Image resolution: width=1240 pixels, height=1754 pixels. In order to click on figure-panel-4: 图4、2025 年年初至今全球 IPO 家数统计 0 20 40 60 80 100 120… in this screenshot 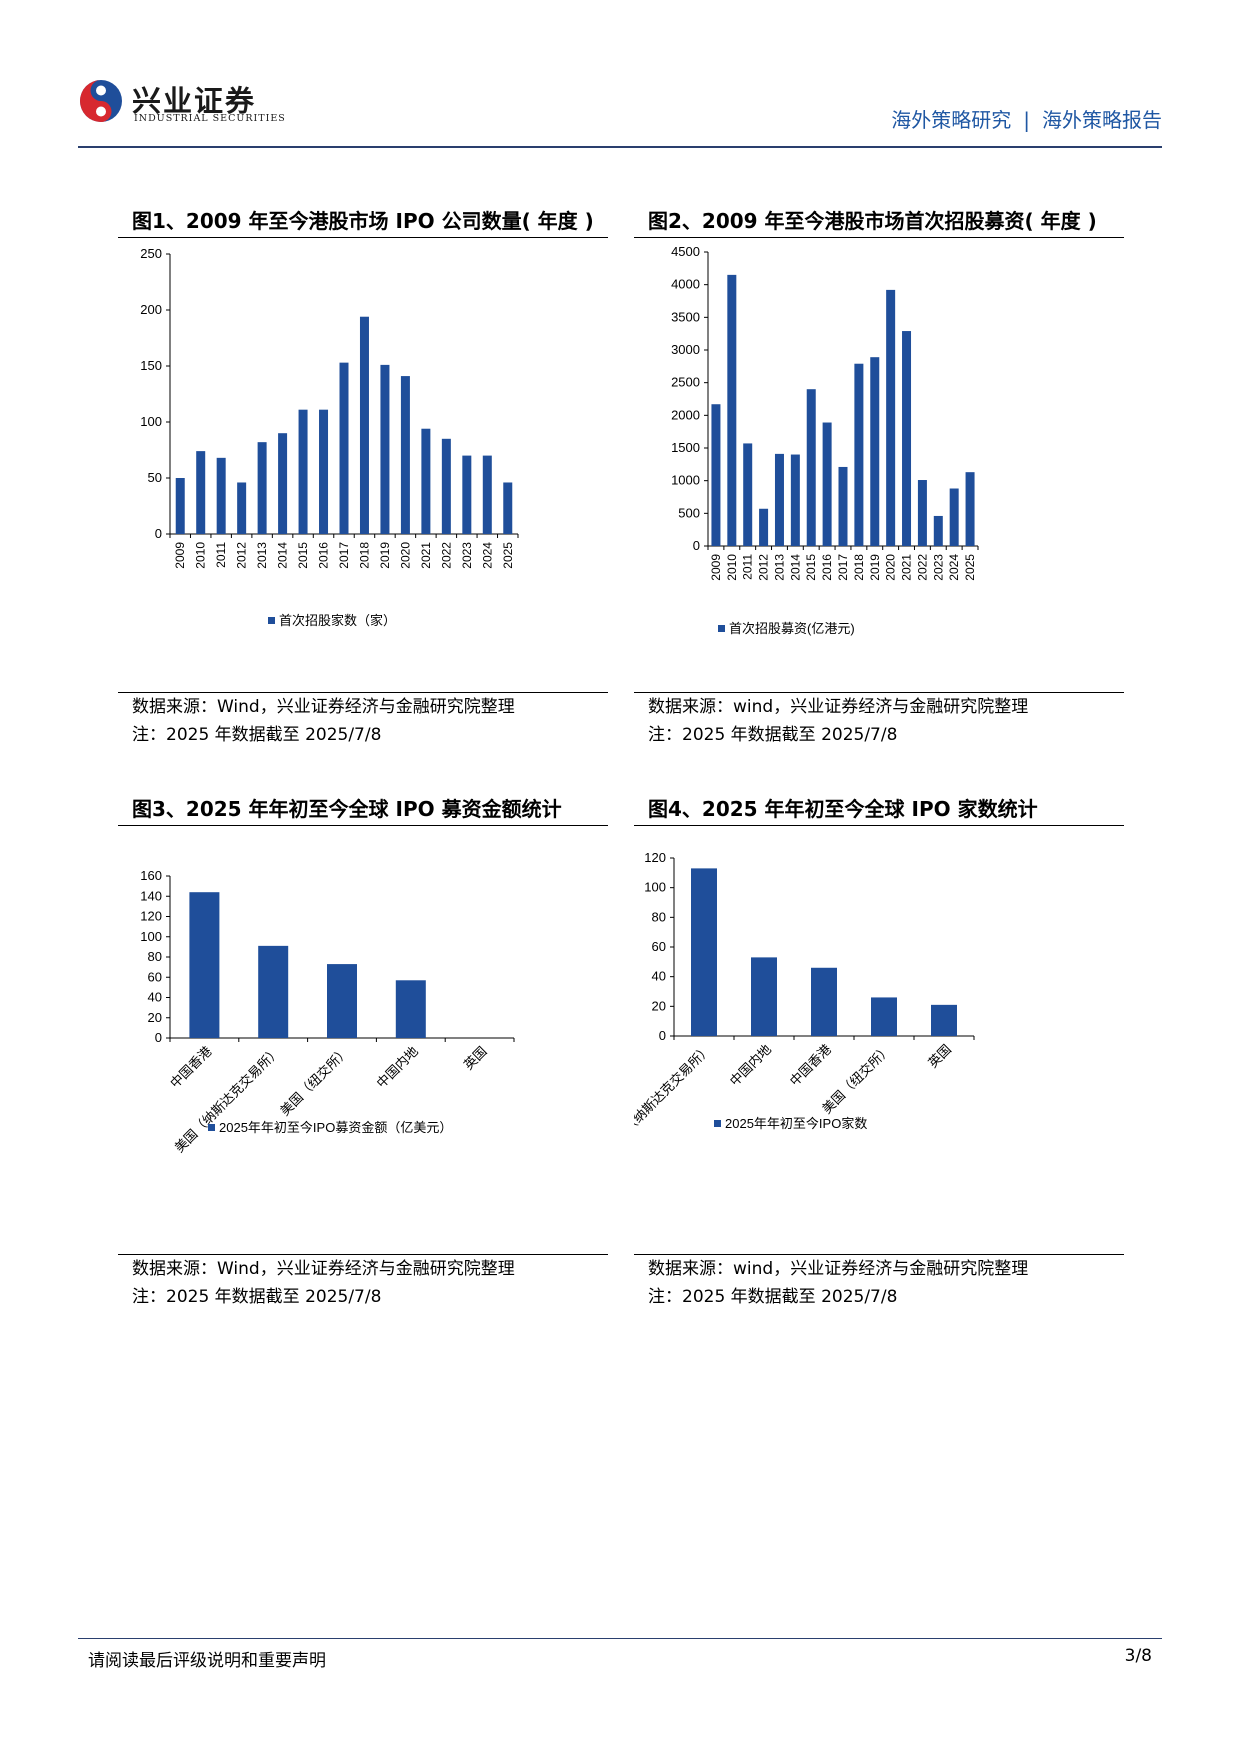, I will do `click(879, 1054)`.